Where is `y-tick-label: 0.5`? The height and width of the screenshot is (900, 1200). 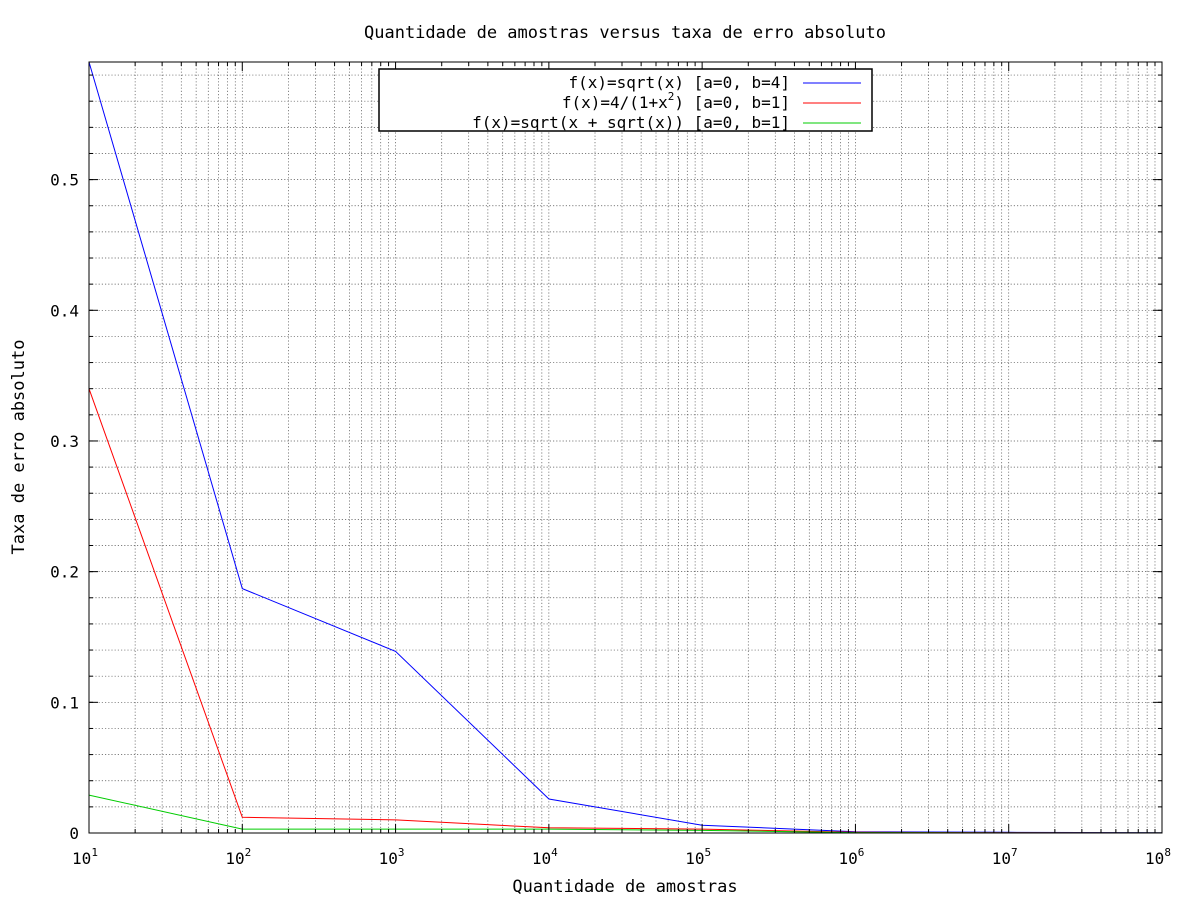
y-tick-label: 0.5 is located at coordinates (64, 180).